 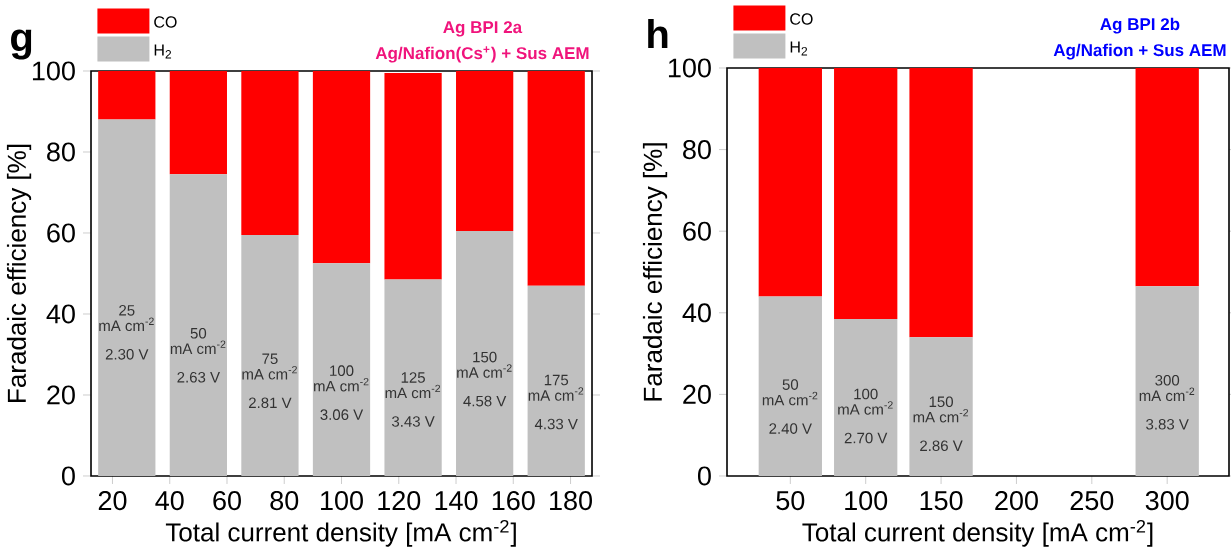 I want to click on annotation: 4.58 V, so click(x=485, y=401).